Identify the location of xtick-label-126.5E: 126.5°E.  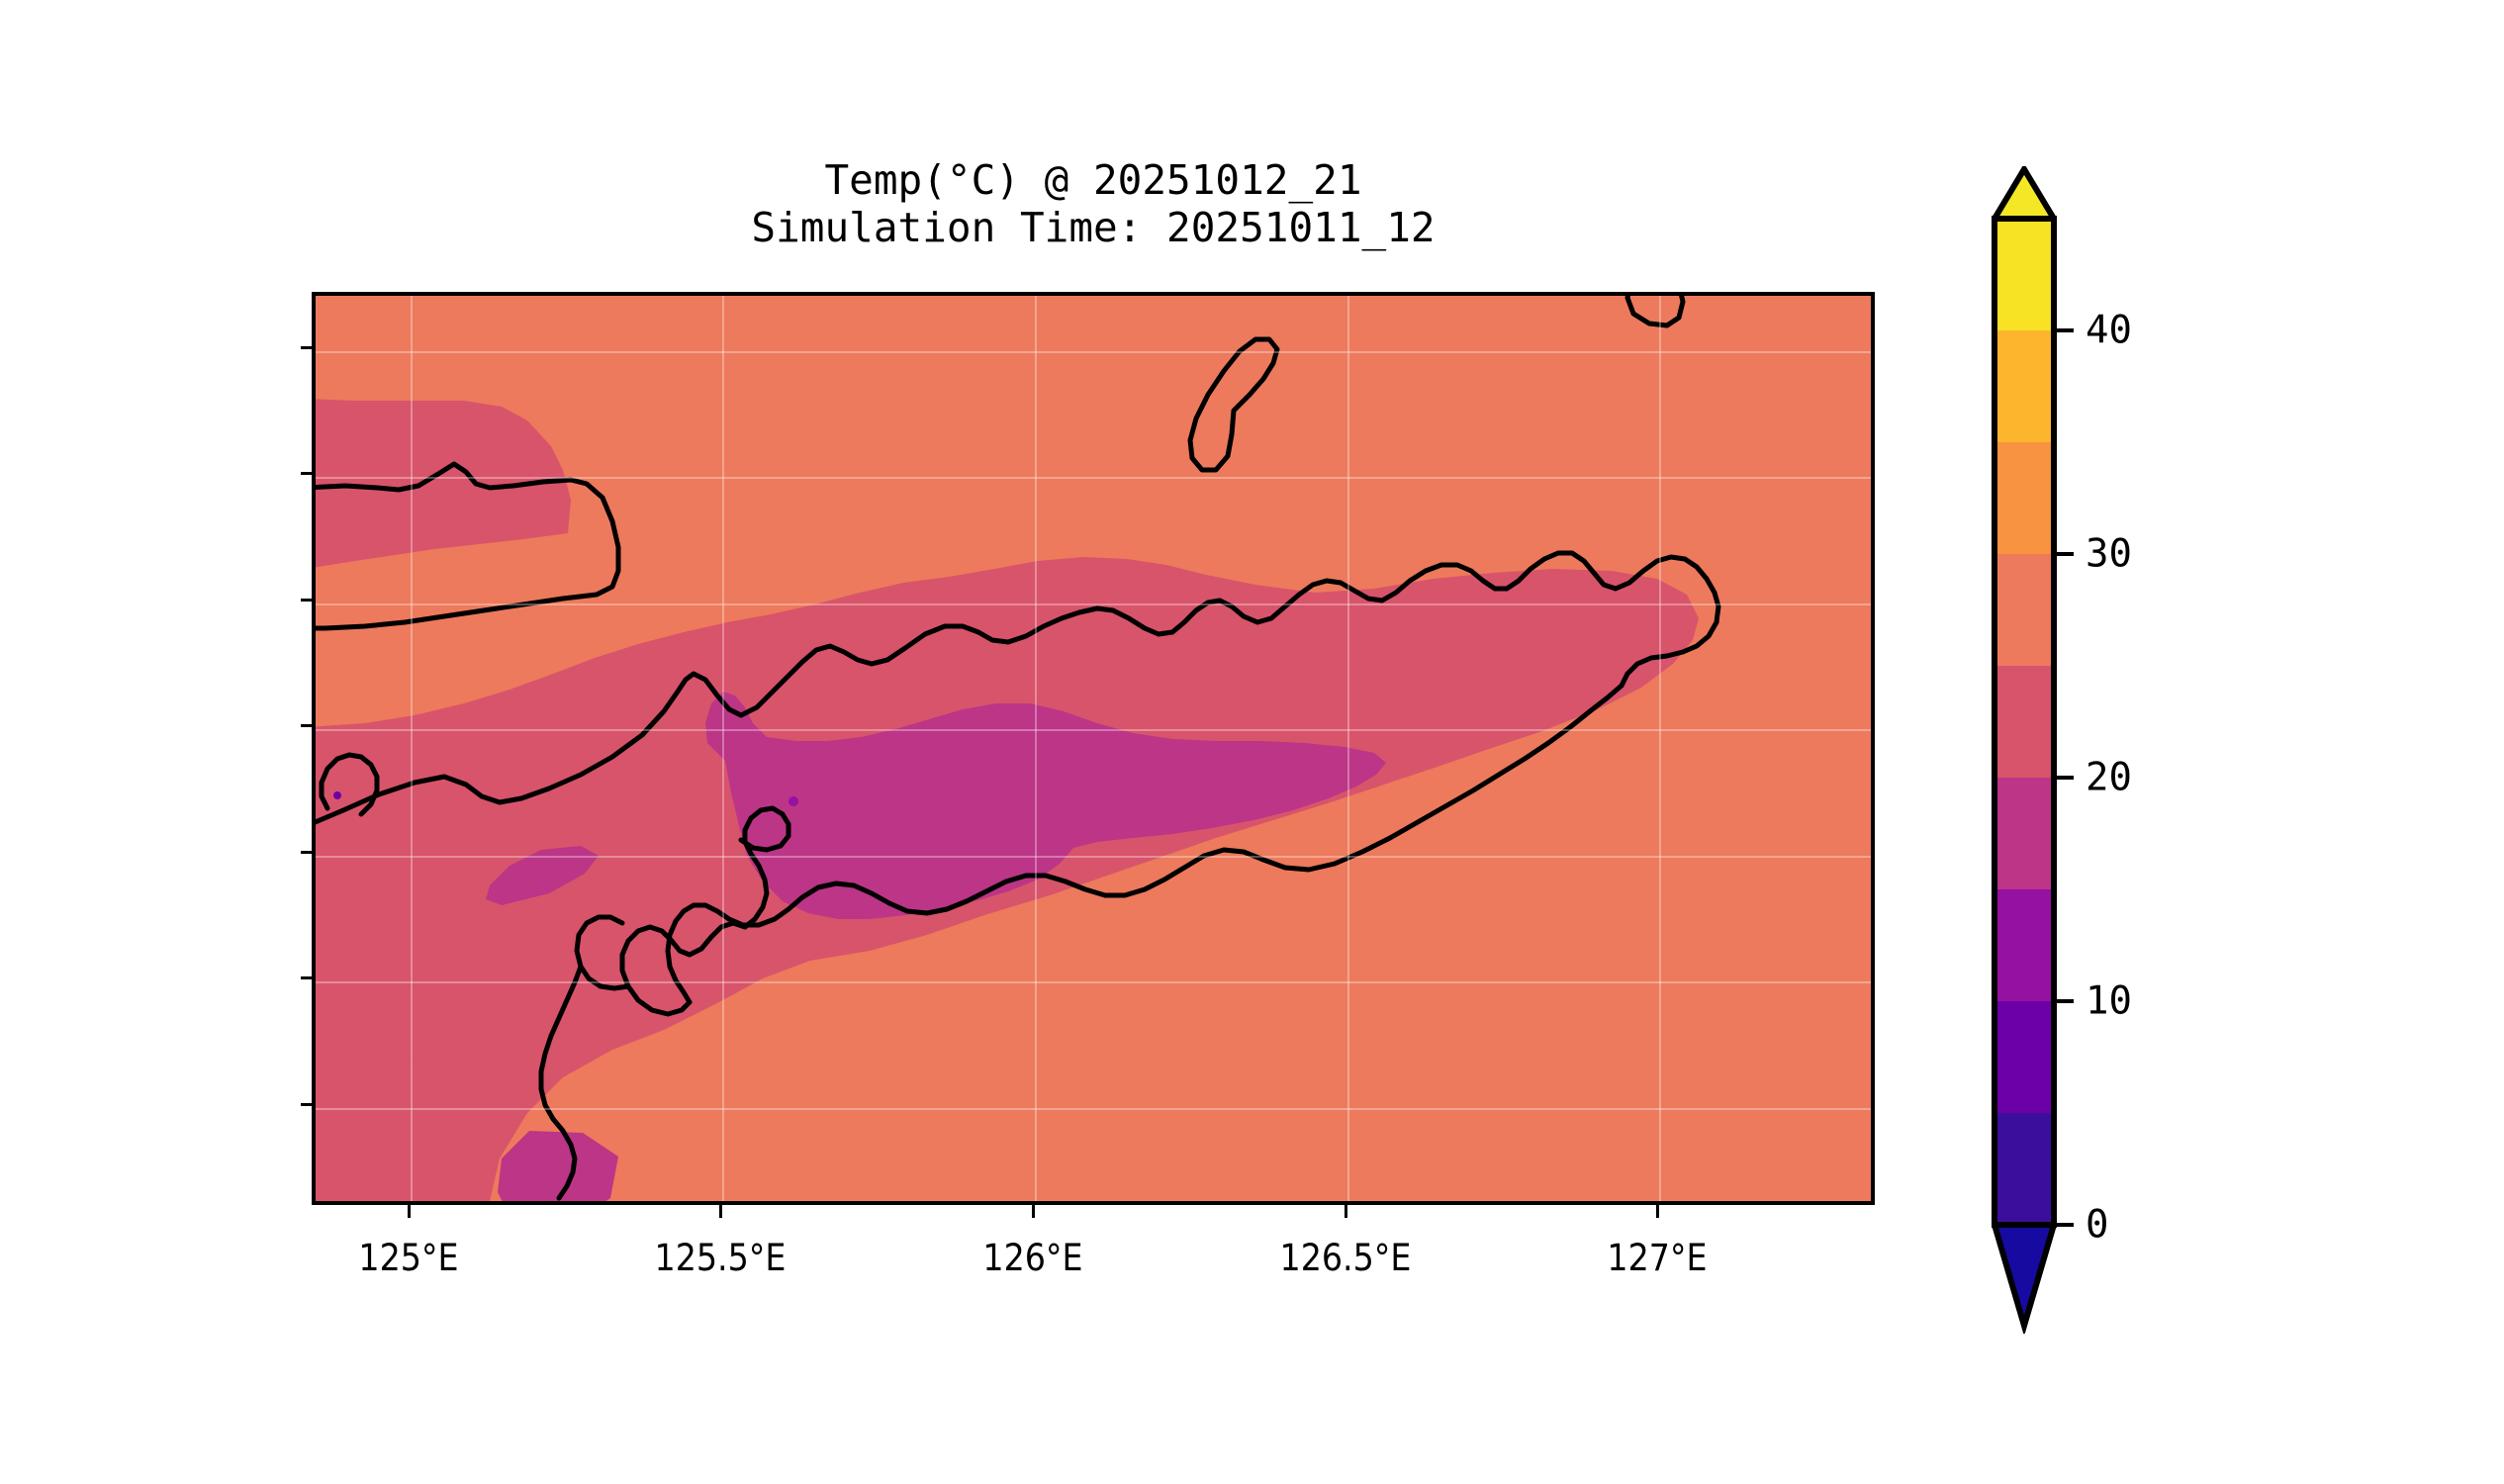
(1345, 1258).